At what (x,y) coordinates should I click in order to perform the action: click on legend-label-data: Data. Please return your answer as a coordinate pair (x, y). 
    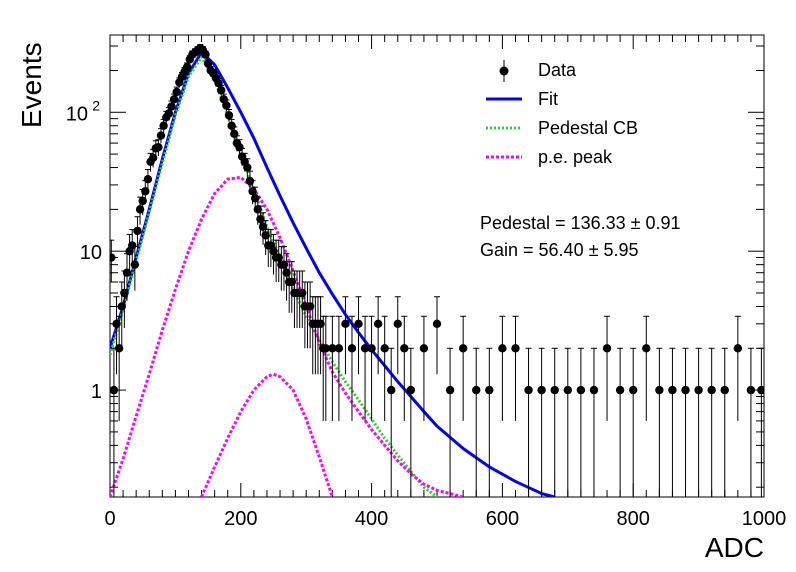
    Looking at the image, I should click on (557, 70).